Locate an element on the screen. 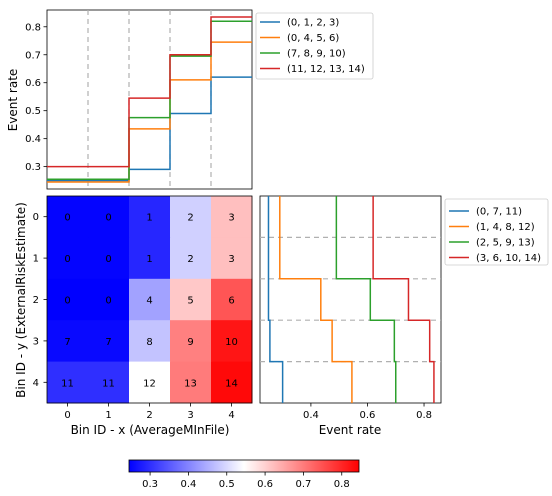 This screenshot has width=552, height=496. right-legend-label: (3, 6, 10, 14) is located at coordinates (508, 258).